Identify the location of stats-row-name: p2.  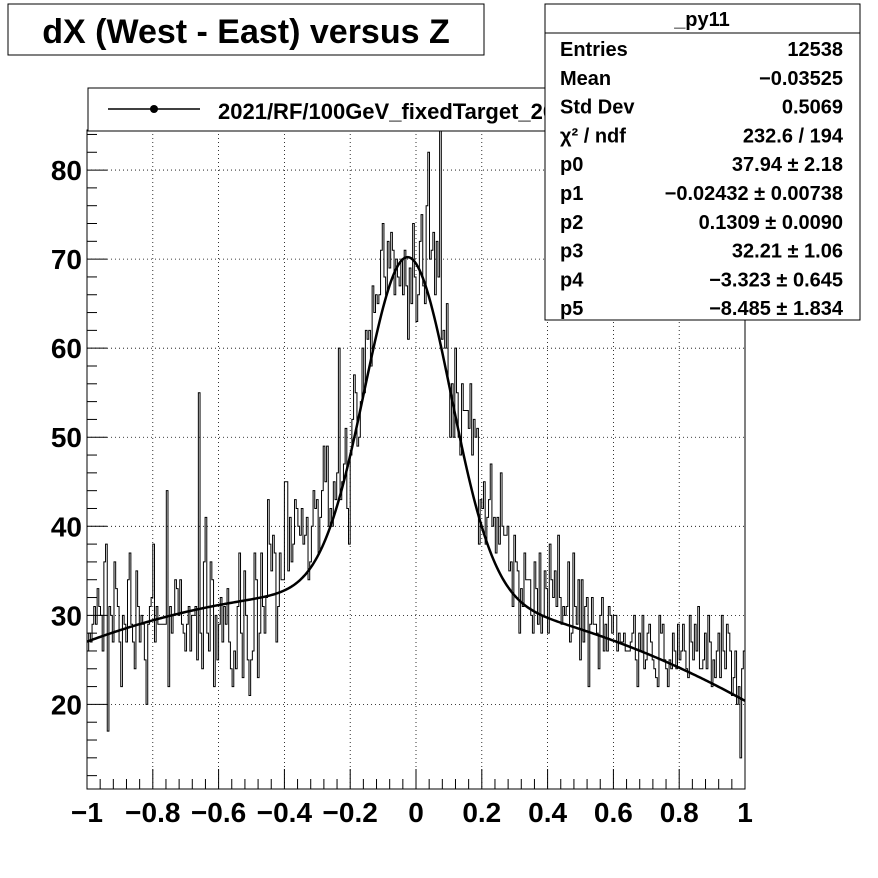
(571, 223).